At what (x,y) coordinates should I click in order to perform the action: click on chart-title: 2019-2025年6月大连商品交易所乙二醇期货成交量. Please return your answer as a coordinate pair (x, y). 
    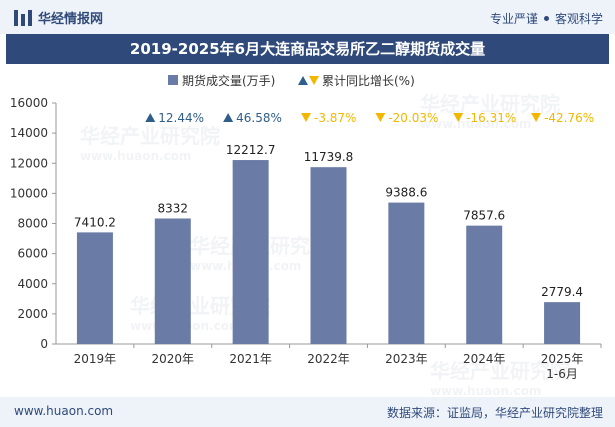
    Looking at the image, I should click on (307, 49).